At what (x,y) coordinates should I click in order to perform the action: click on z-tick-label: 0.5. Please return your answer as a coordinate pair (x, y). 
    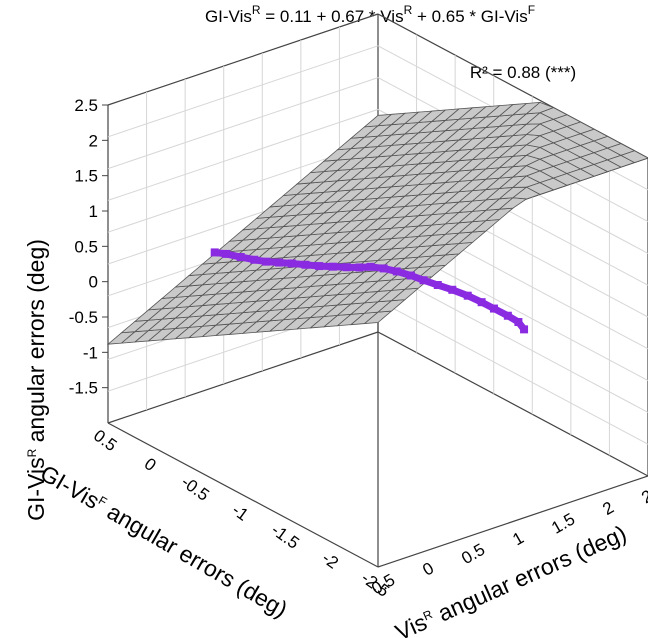
    Looking at the image, I should click on (86, 246).